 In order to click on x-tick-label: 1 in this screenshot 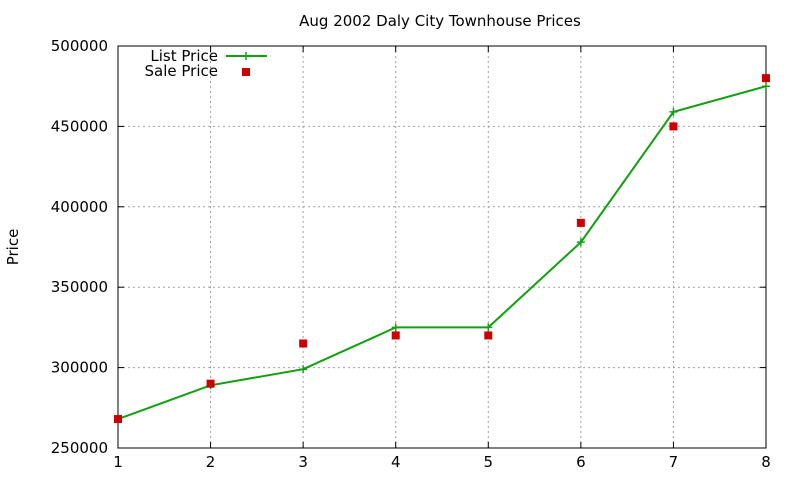, I will do `click(118, 462)`.